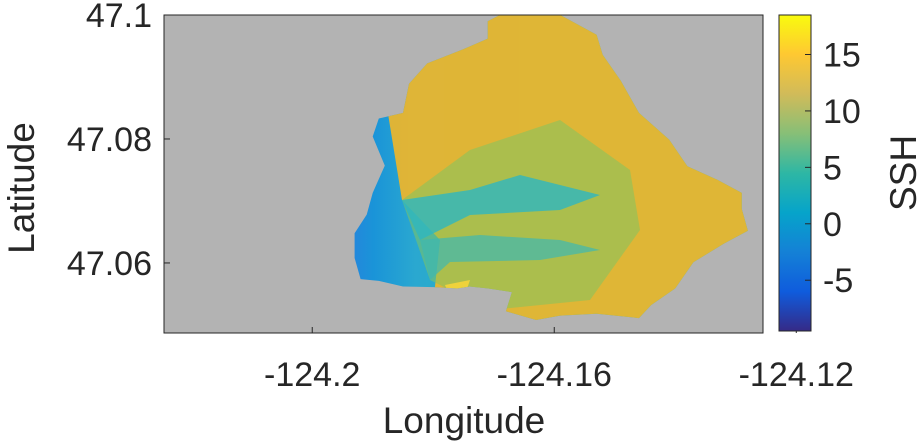 This screenshot has height=447, width=919. Describe the element at coordinates (109, 140) in the screenshot. I see `y-tick-label: 47.08` at that location.